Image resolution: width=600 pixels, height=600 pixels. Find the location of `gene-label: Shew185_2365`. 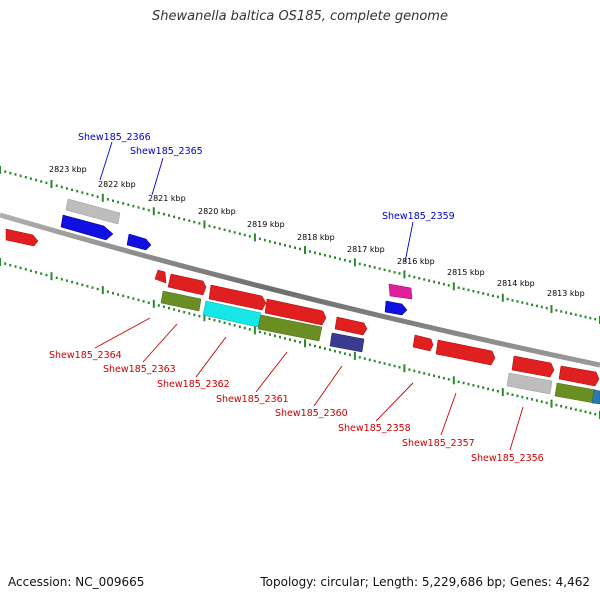

gene-label: Shew185_2365 is located at coordinates (166, 151).